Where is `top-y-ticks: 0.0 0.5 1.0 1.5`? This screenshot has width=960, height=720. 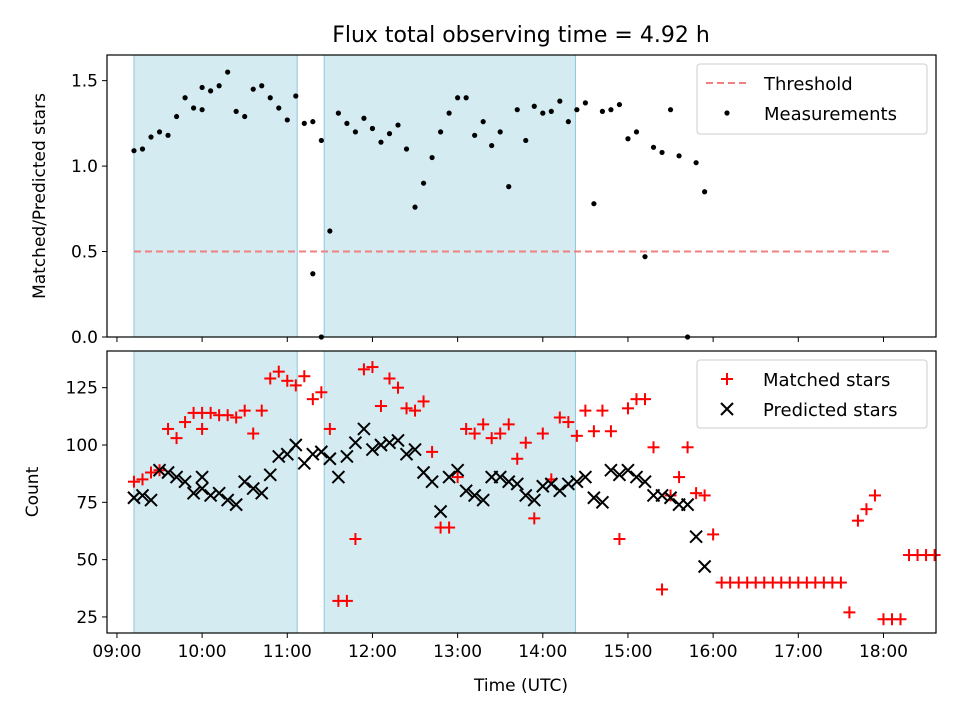
top-y-ticks: 0.0 0.5 1.0 1.5 is located at coordinates (89, 210).